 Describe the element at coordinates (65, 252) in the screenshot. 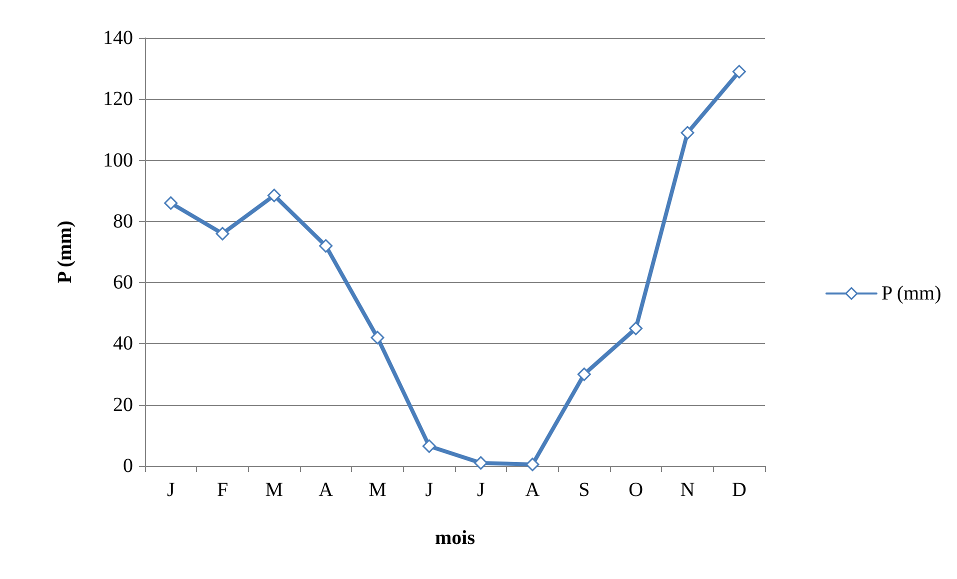

I see `y-axis-title: P (mm)` at that location.